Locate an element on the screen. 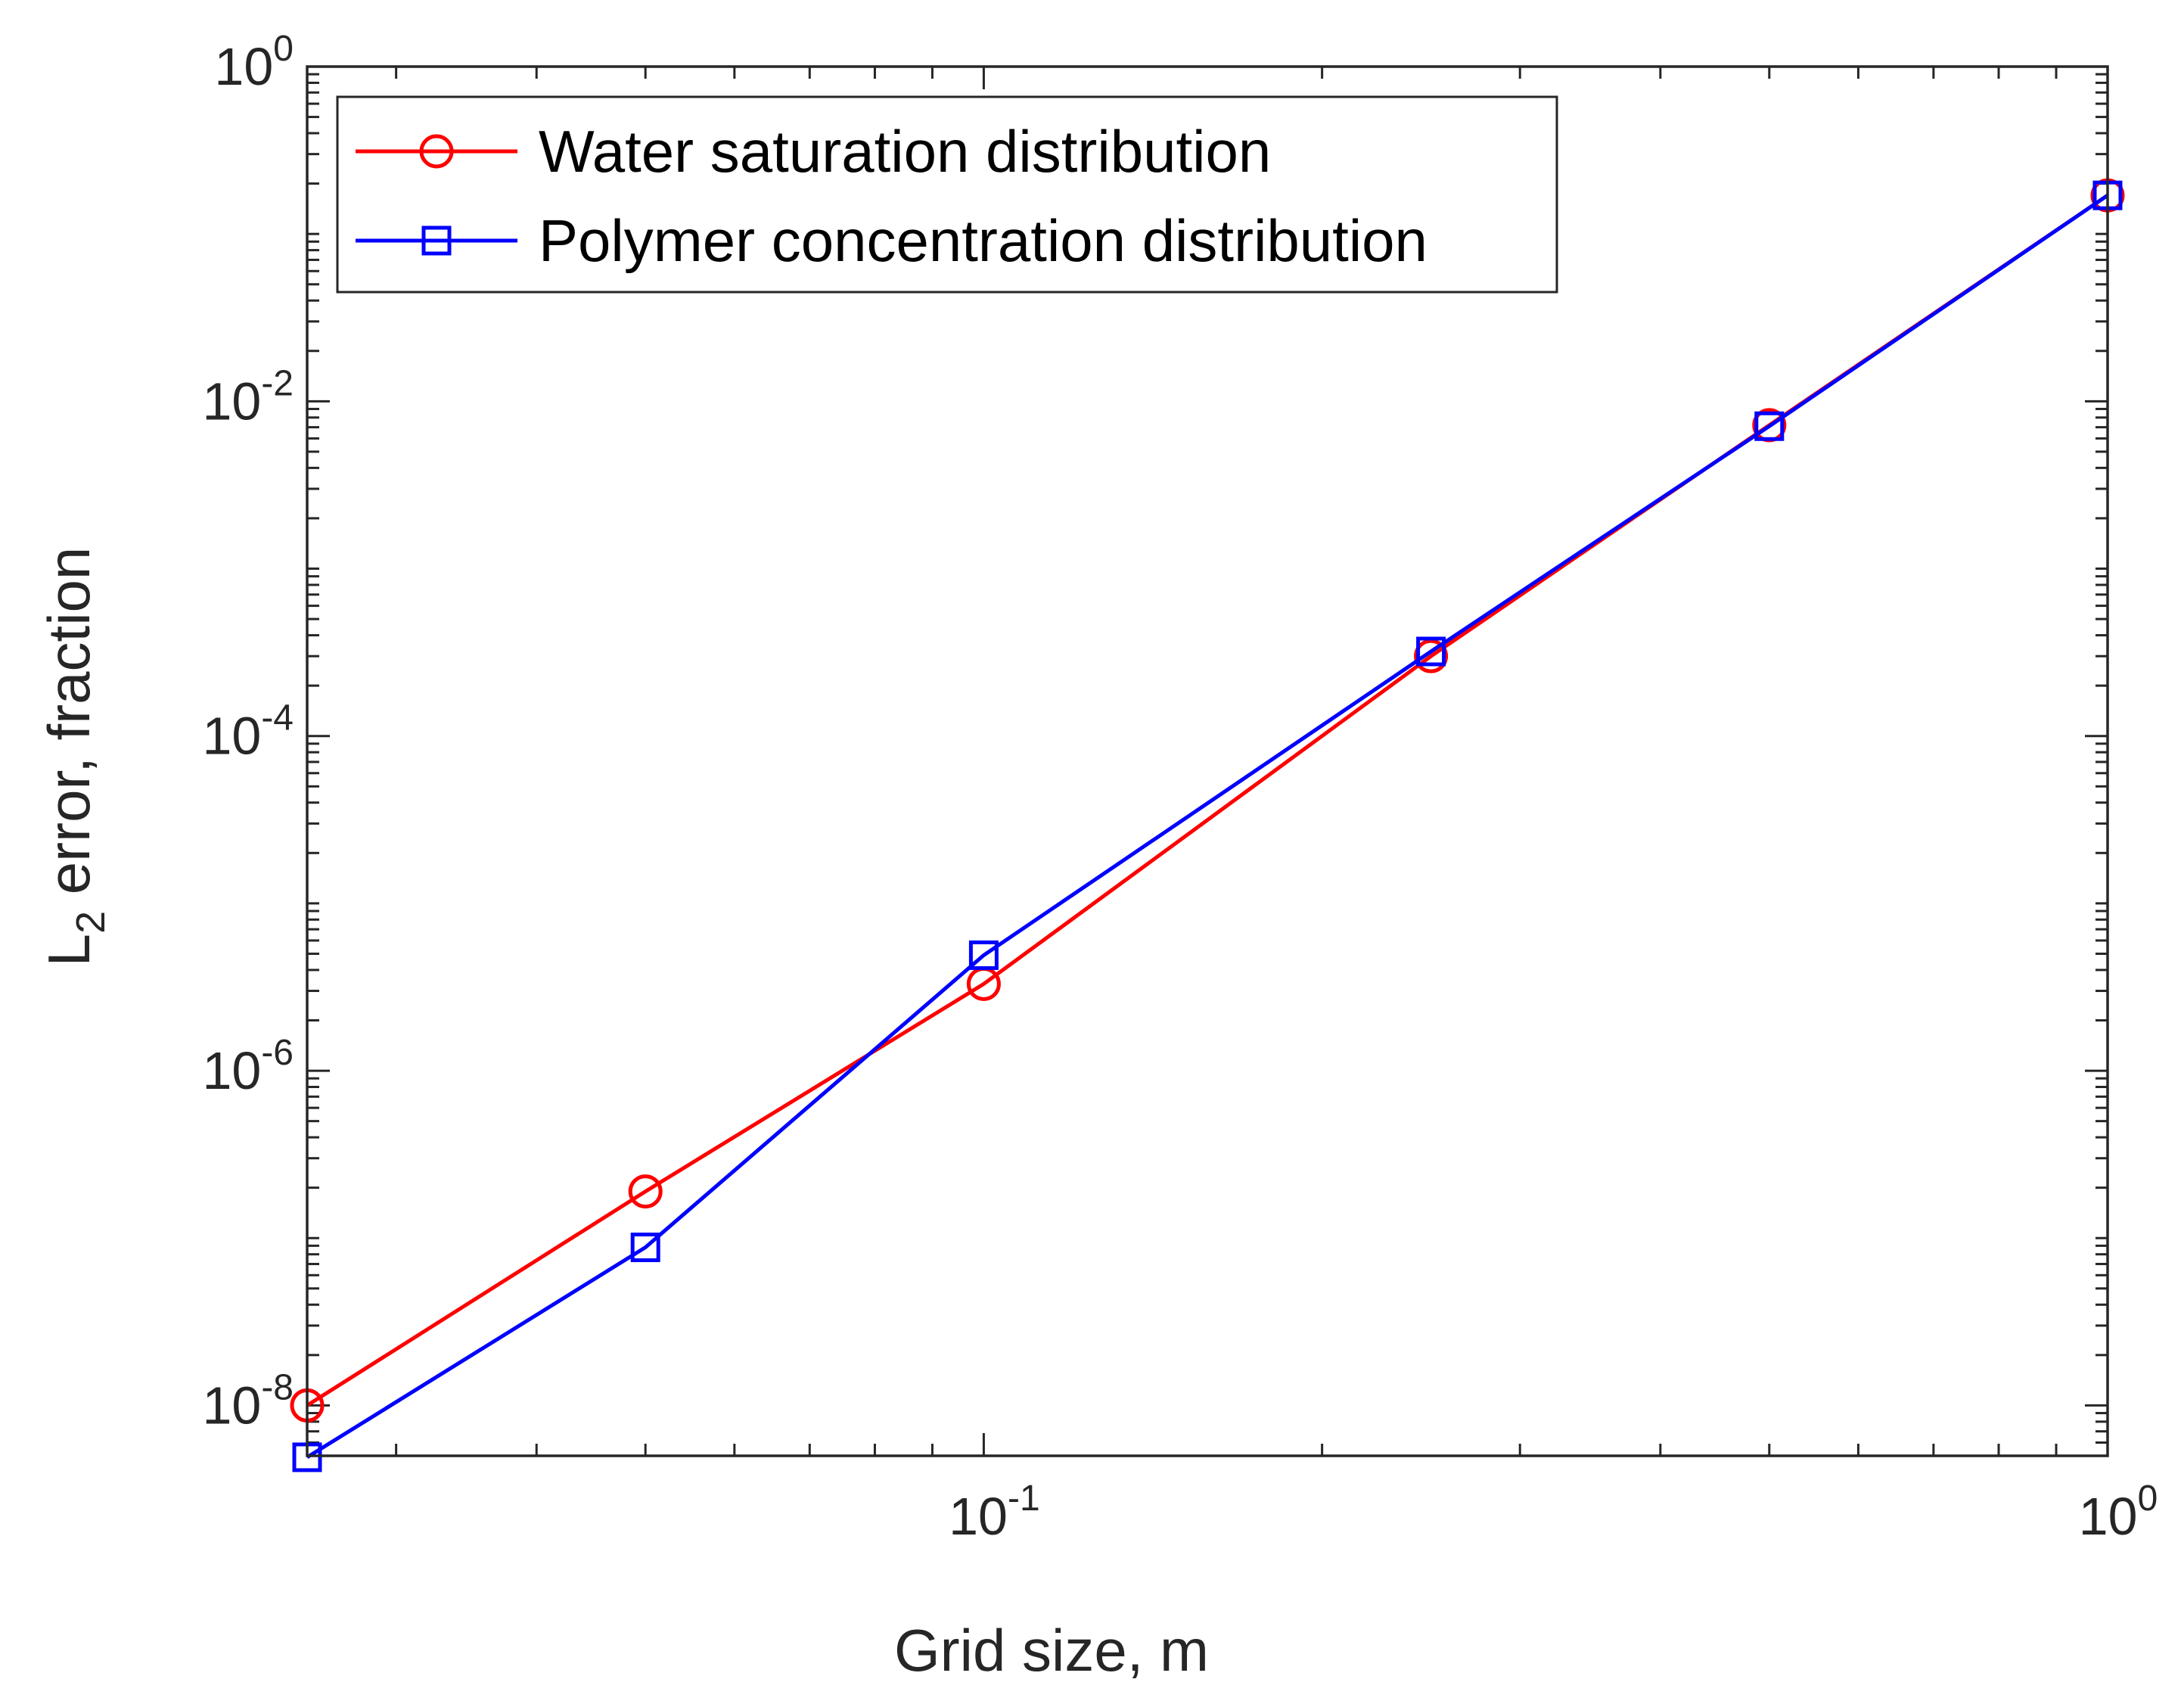 This screenshot has width=2184, height=1704. legend-item: Water saturation distribution is located at coordinates (813, 151).